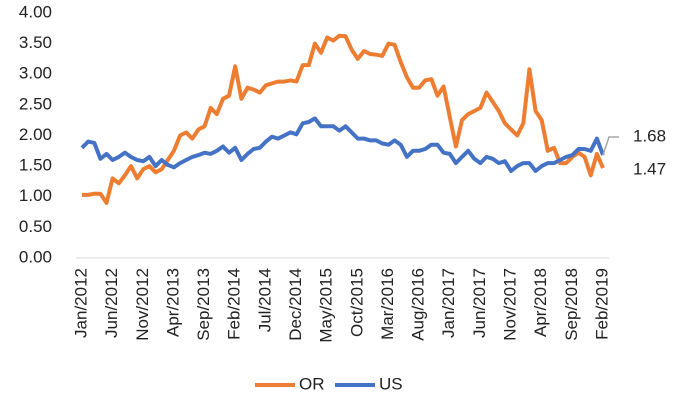  I want to click on x-tick-label: Dec/2014, so click(295, 304).